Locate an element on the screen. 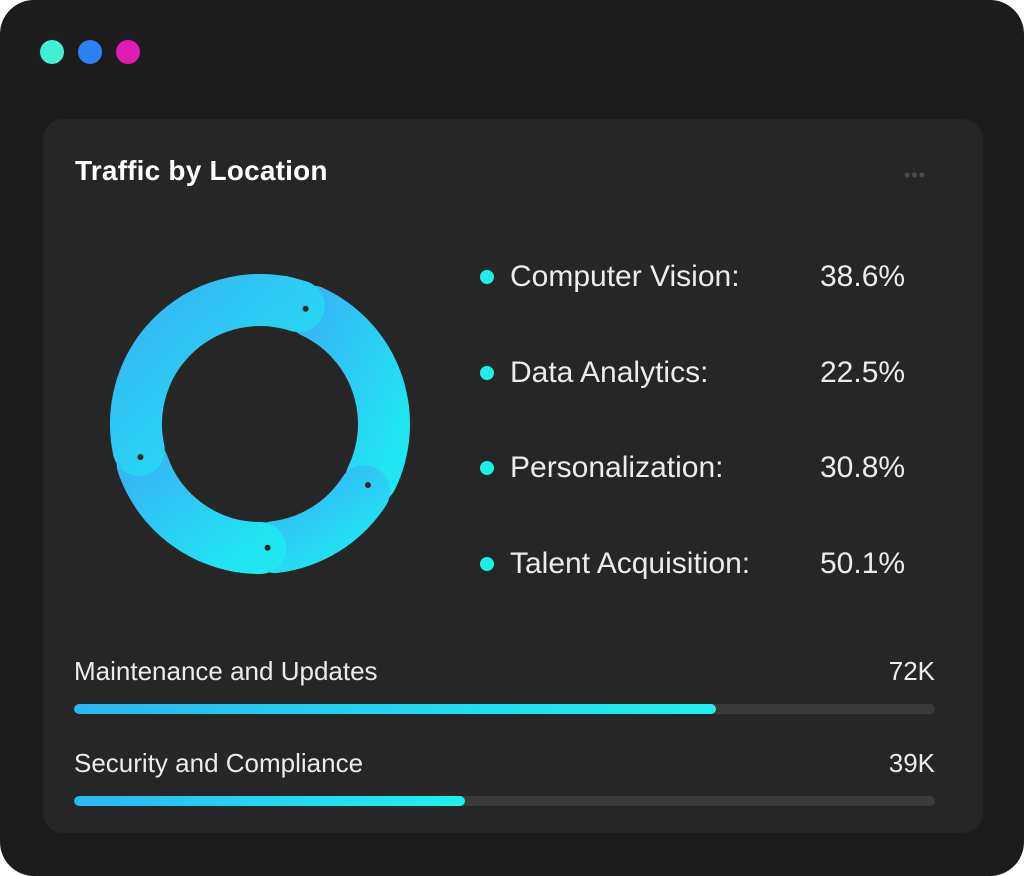 The height and width of the screenshot is (876, 1024). card-title: Traffic by Location is located at coordinates (201, 170).